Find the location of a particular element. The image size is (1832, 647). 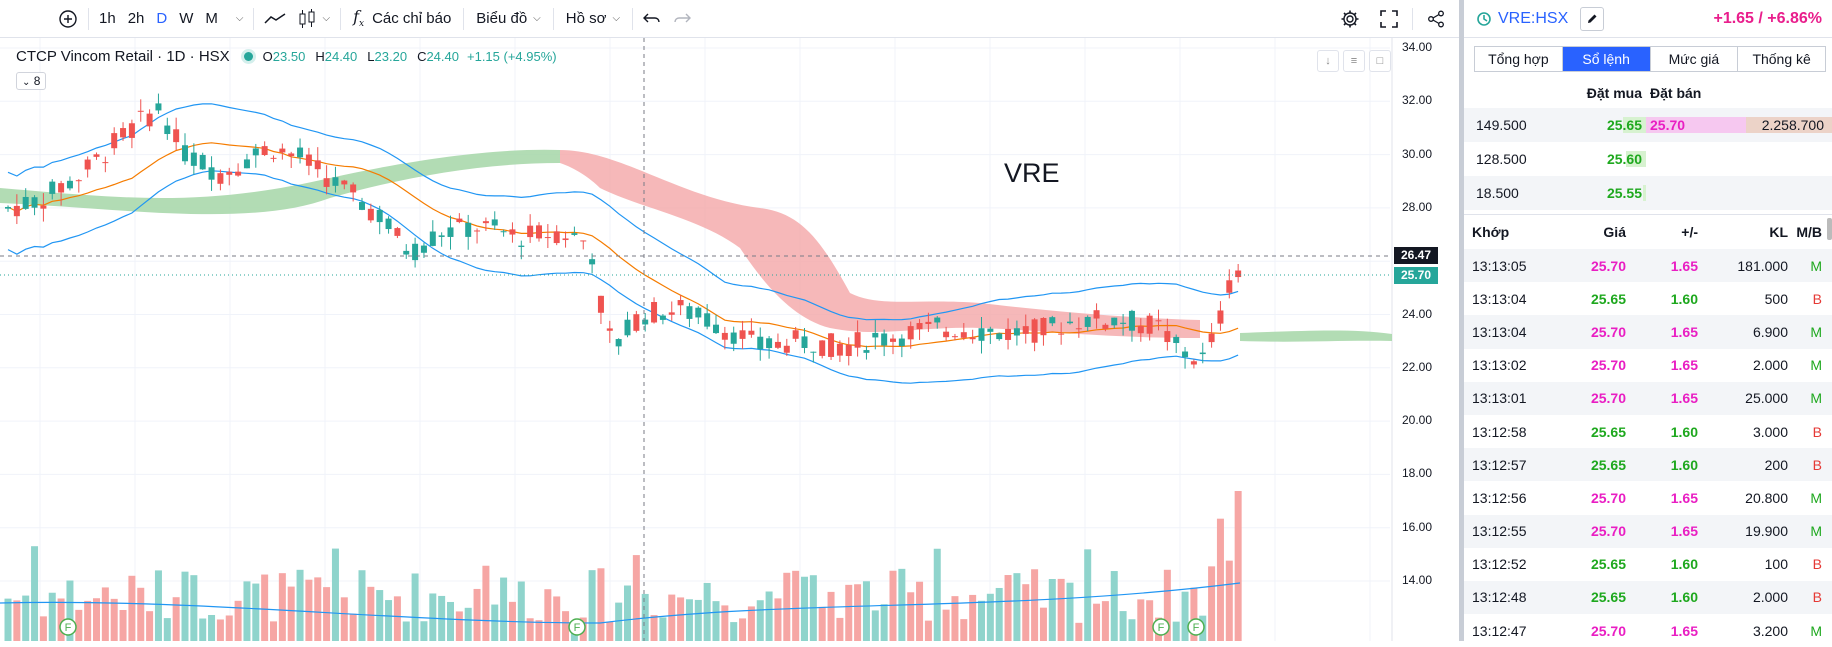

trade-volume: 181.000 is located at coordinates (1762, 265).